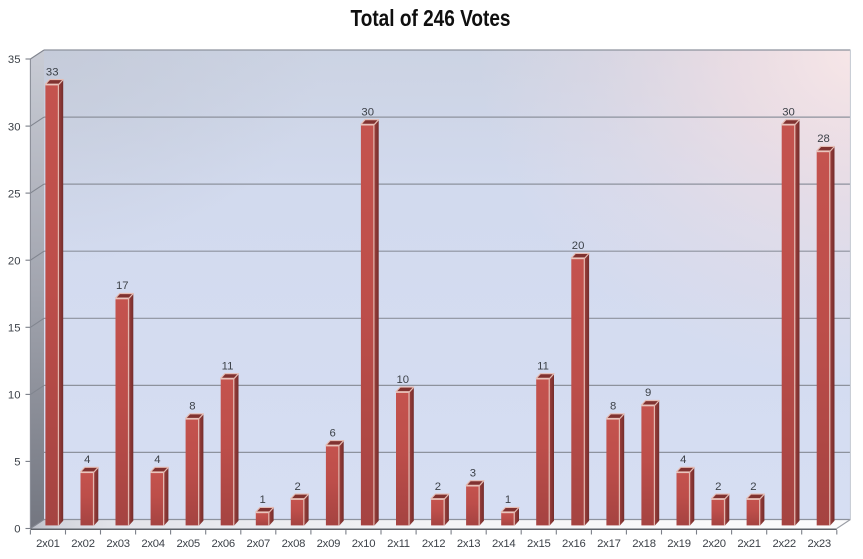 This screenshot has width=863, height=559. What do you see at coordinates (784, 544) in the screenshot?
I see `svg-text: 2x22` at bounding box center [784, 544].